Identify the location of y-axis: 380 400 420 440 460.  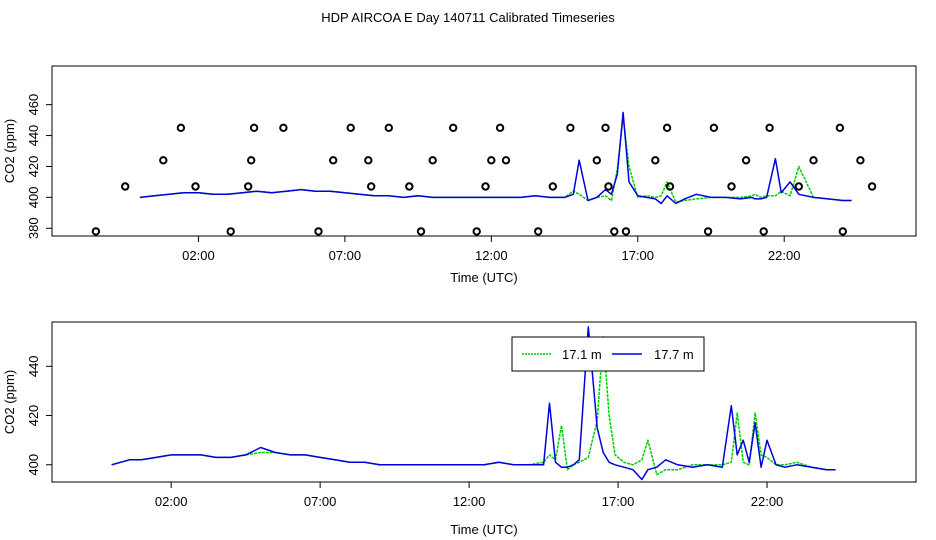
(39, 166).